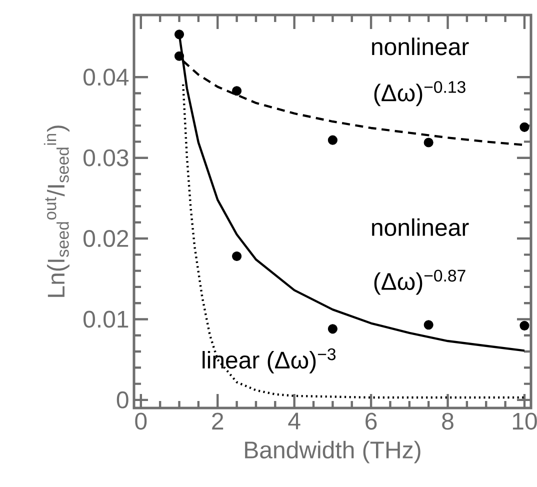 Image resolution: width=537 pixels, height=487 pixels. I want to click on y-tick-label: 0.02, so click(106, 239).